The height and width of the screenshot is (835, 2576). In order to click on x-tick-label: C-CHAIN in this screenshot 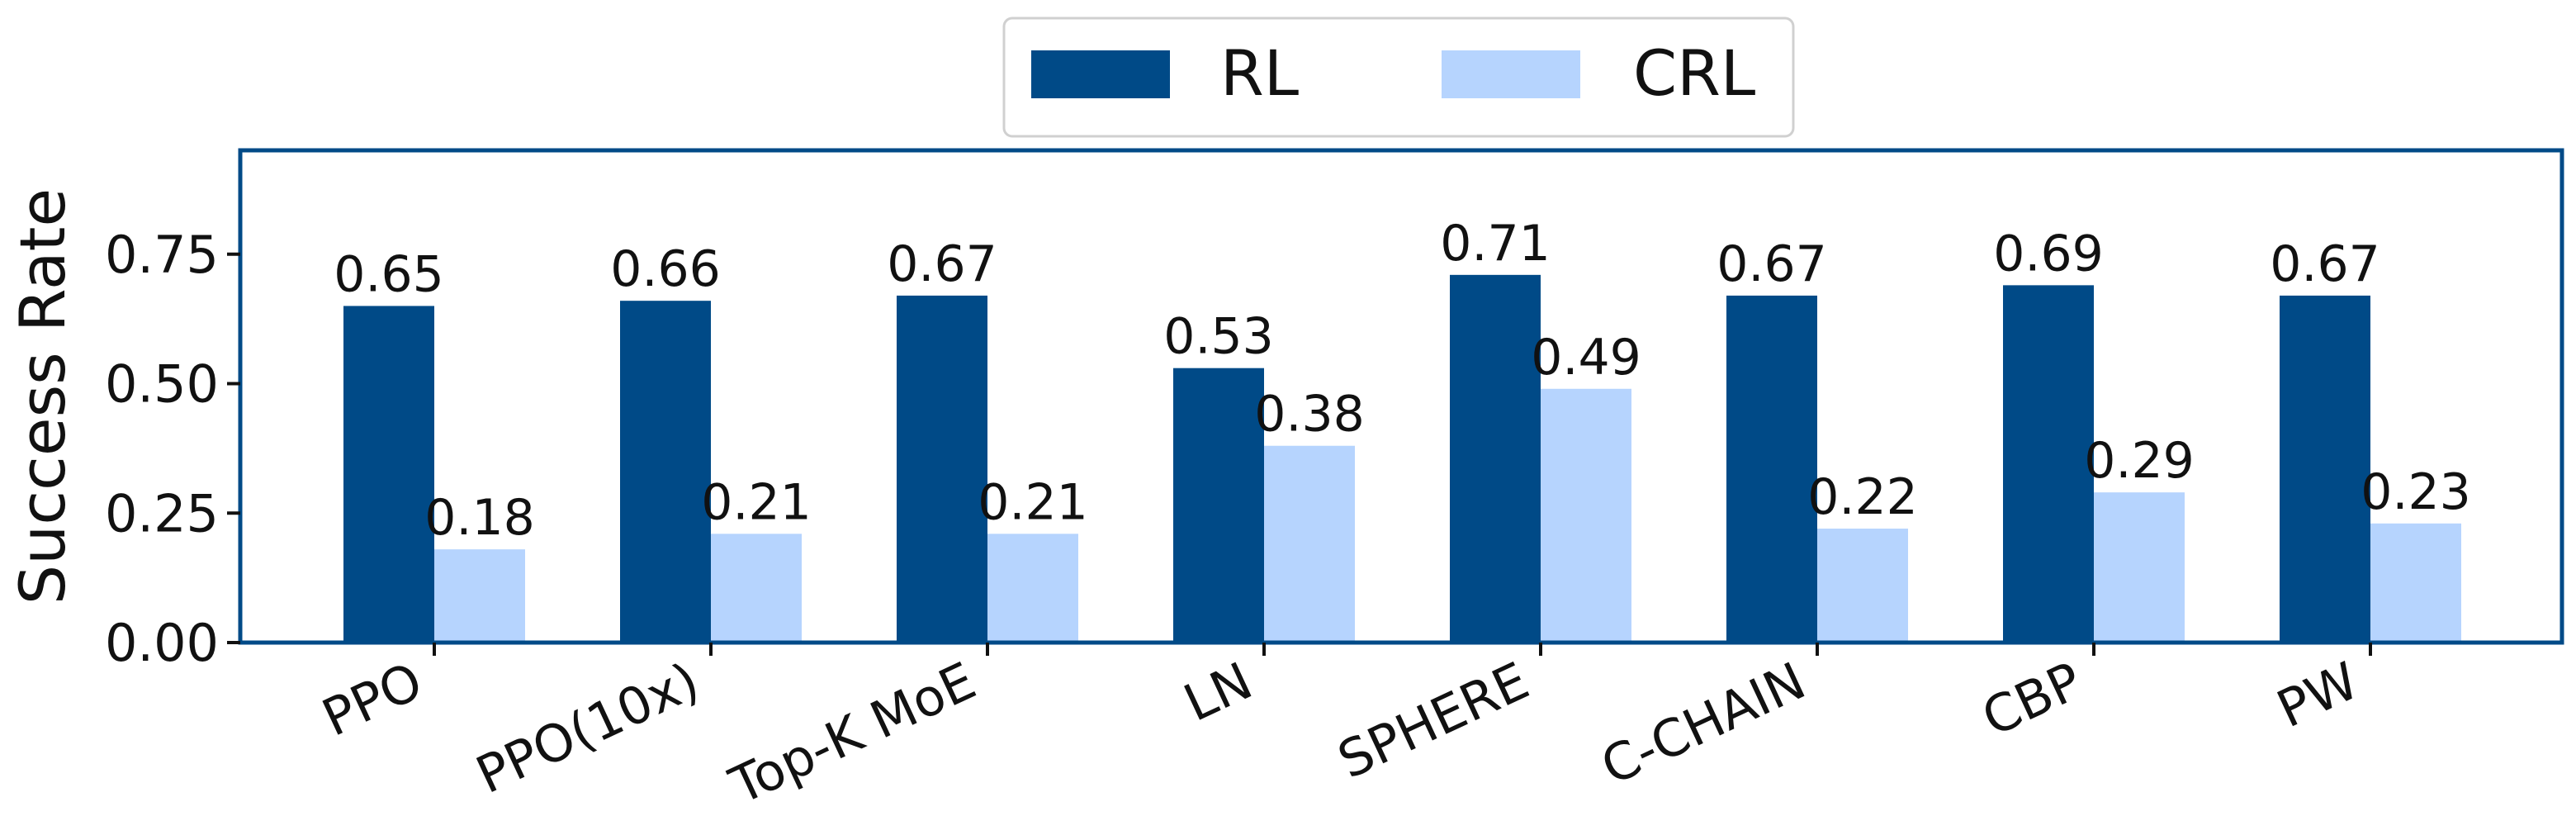, I will do `click(1703, 723)`.